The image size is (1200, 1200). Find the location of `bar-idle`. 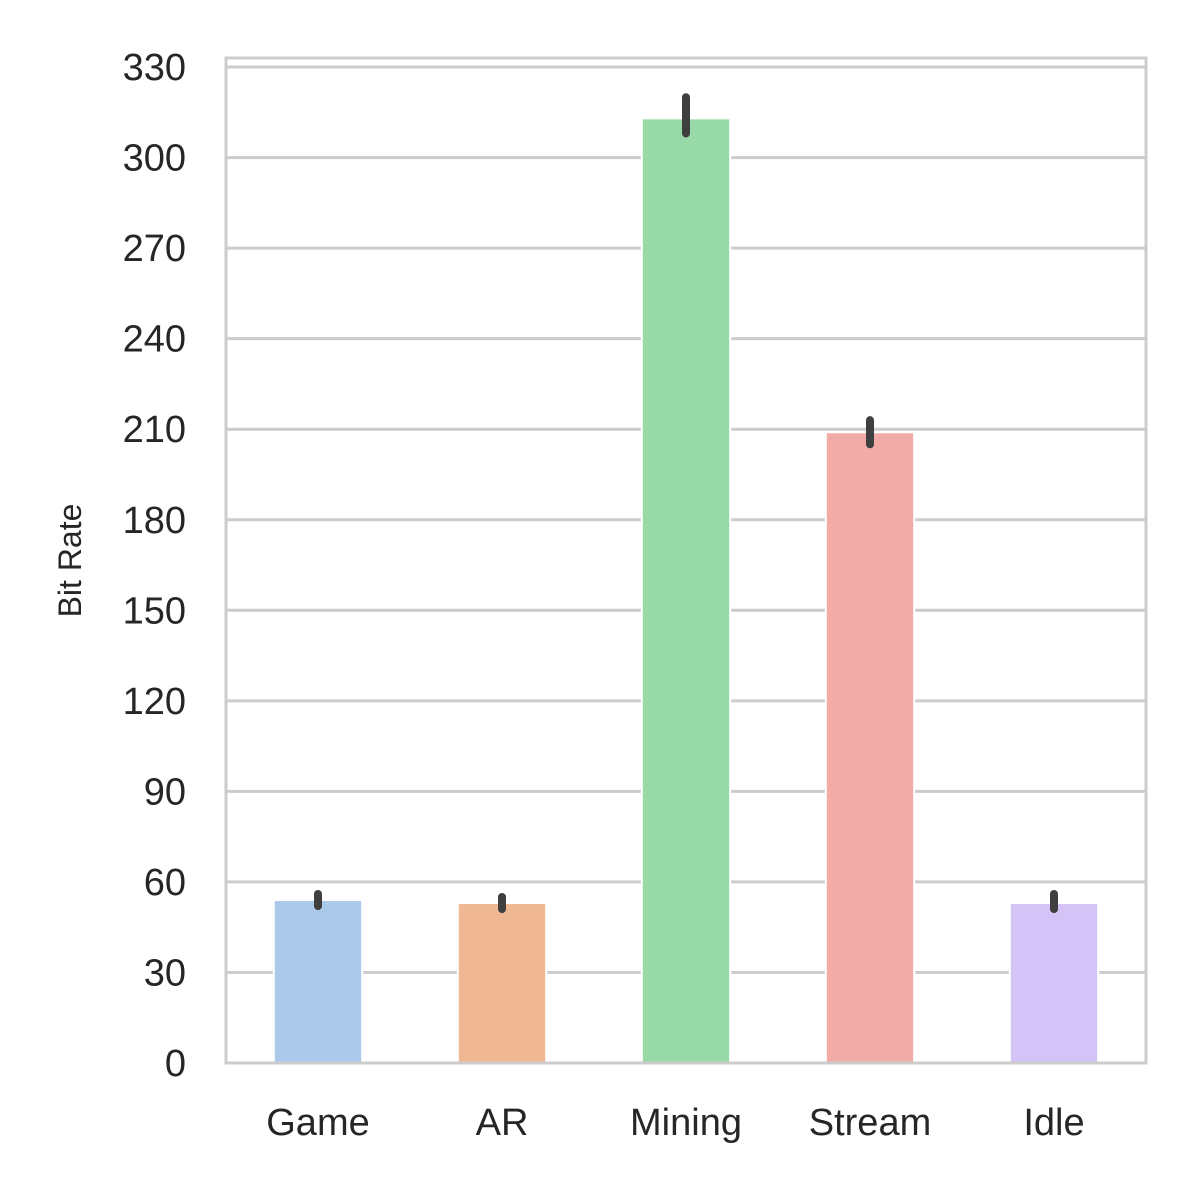

bar-idle is located at coordinates (1054, 983).